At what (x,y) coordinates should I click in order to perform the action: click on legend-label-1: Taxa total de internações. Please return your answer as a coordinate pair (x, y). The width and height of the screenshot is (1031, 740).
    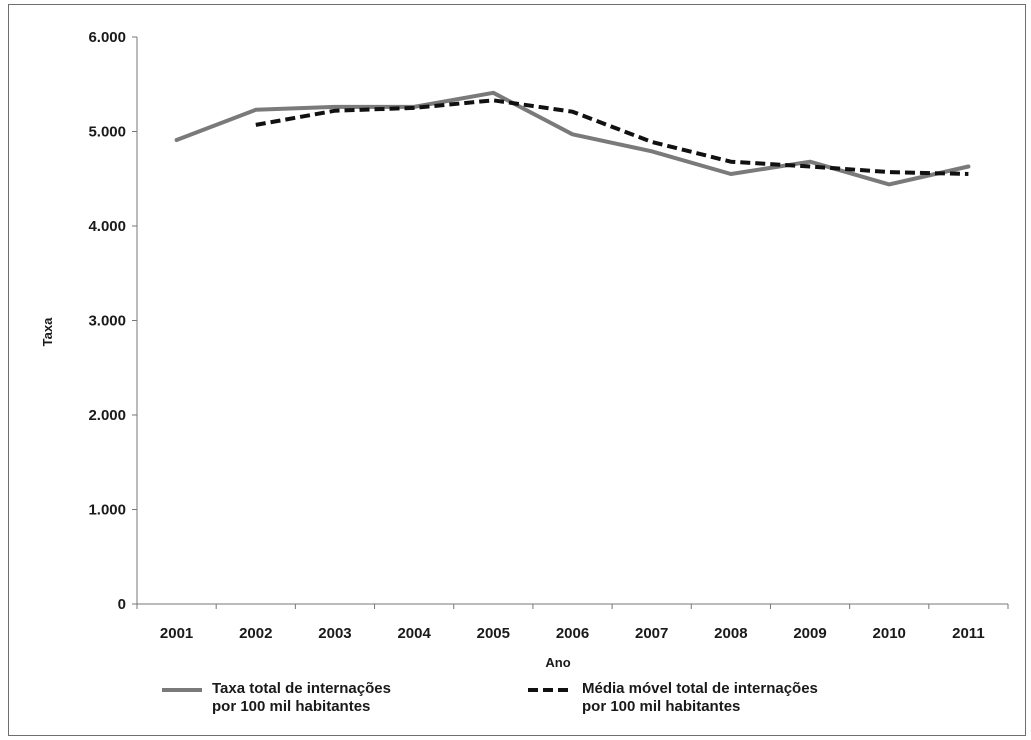
    Looking at the image, I should click on (301, 688).